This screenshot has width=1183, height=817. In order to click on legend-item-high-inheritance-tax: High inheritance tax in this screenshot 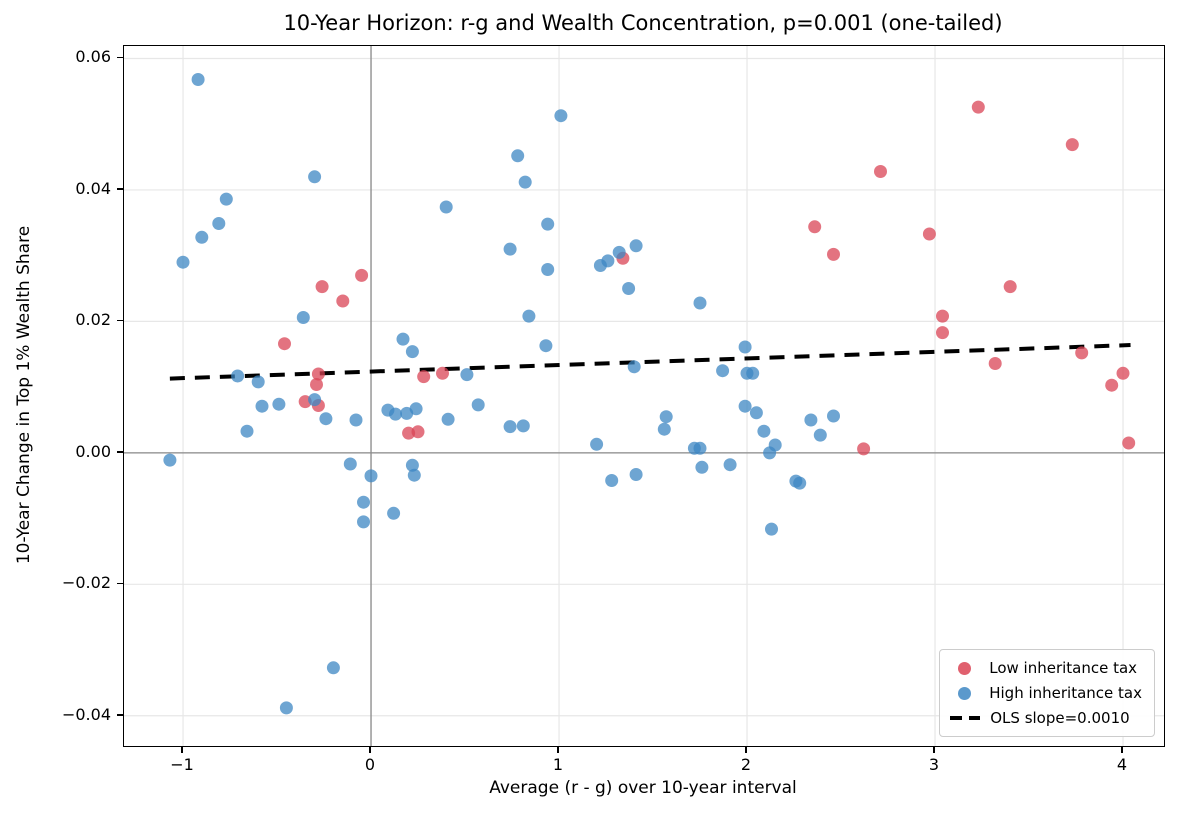, I will do `click(1046, 693)`.